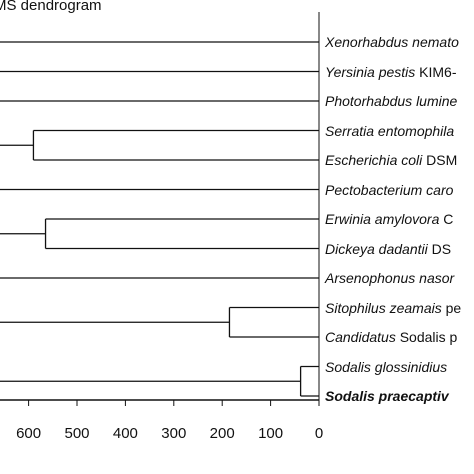 The image size is (474, 474). I want to click on taxon-name: Photorhabdus lumine, so click(391, 101).